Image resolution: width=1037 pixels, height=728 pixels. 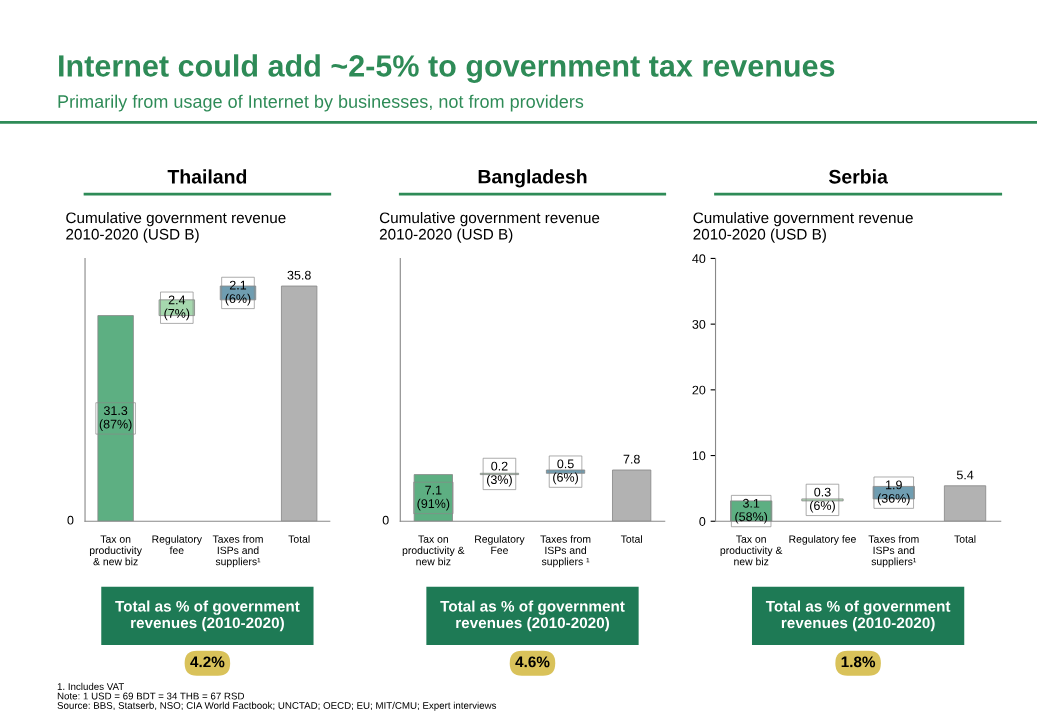 What do you see at coordinates (91, 686) in the screenshot?
I see `text: 1. Includes VAT` at bounding box center [91, 686].